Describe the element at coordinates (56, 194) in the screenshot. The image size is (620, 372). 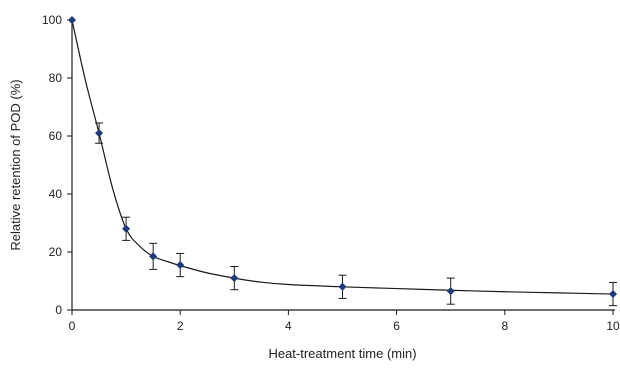
I see `y-tick-label: 40` at that location.